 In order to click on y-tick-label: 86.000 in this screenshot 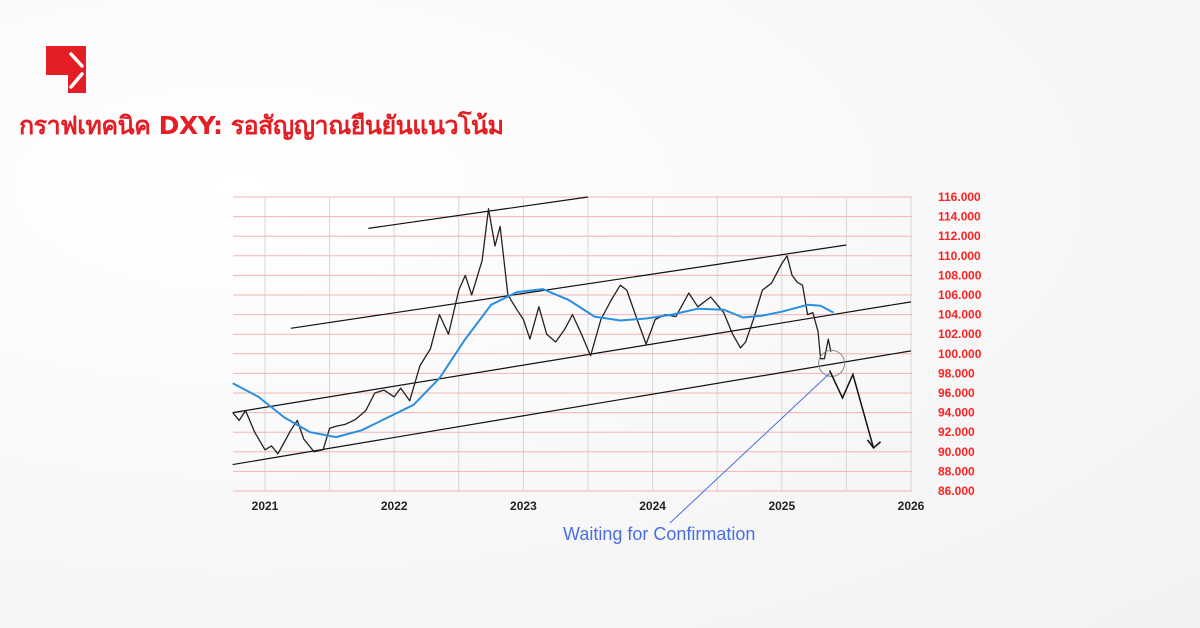, I will do `click(956, 491)`.